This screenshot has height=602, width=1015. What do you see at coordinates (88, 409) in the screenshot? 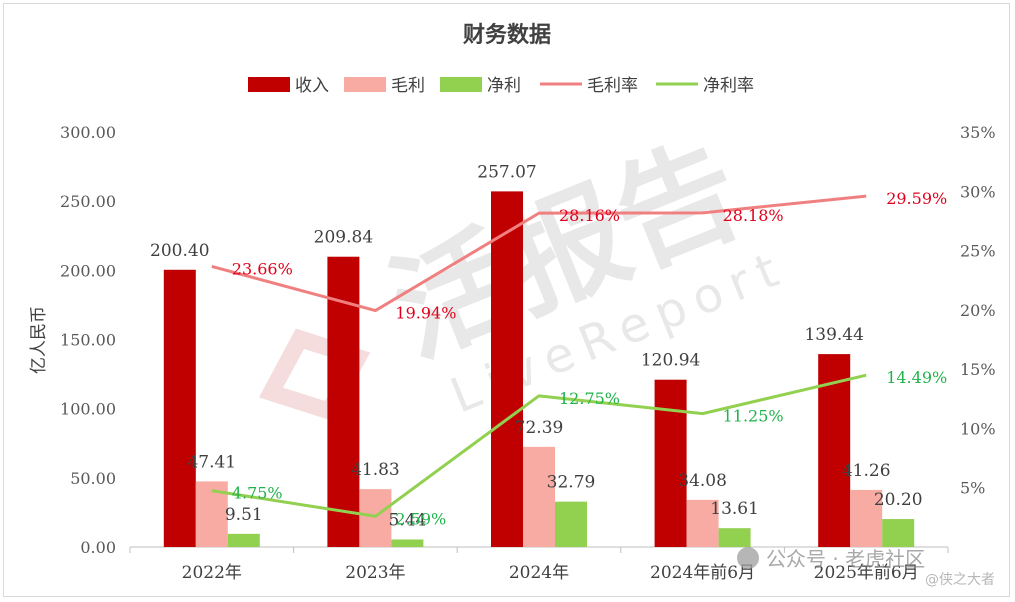
I see `y-tick-label: 100.00` at bounding box center [88, 409].